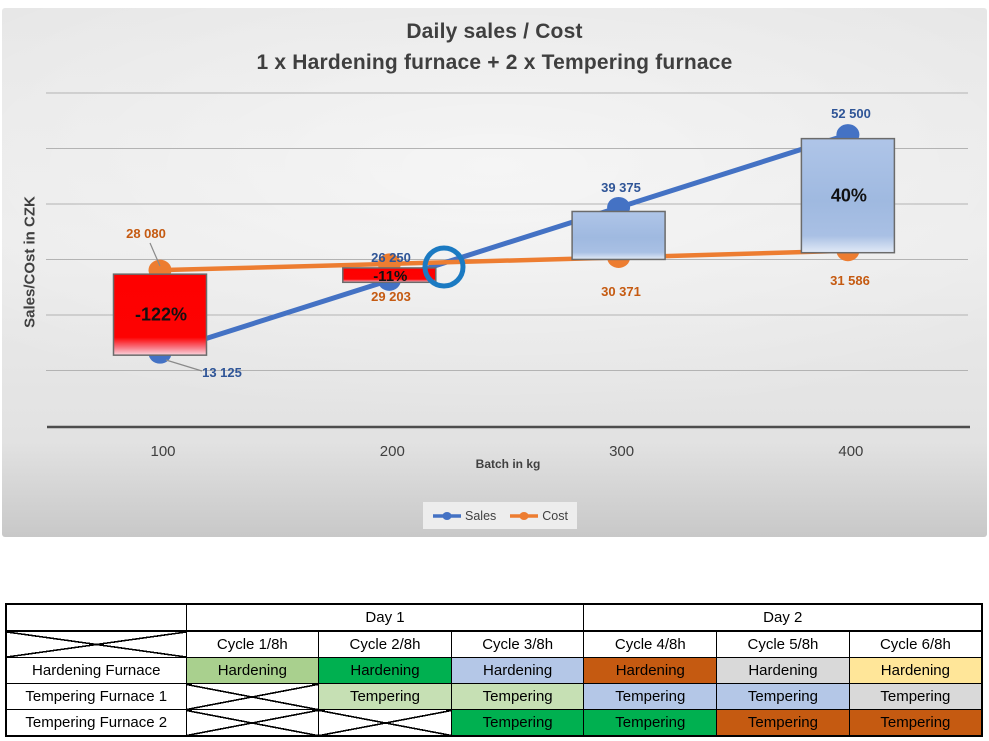 The height and width of the screenshot is (741, 989). Describe the element at coordinates (621, 451) in the screenshot. I see `x-tick-label: 300` at that location.